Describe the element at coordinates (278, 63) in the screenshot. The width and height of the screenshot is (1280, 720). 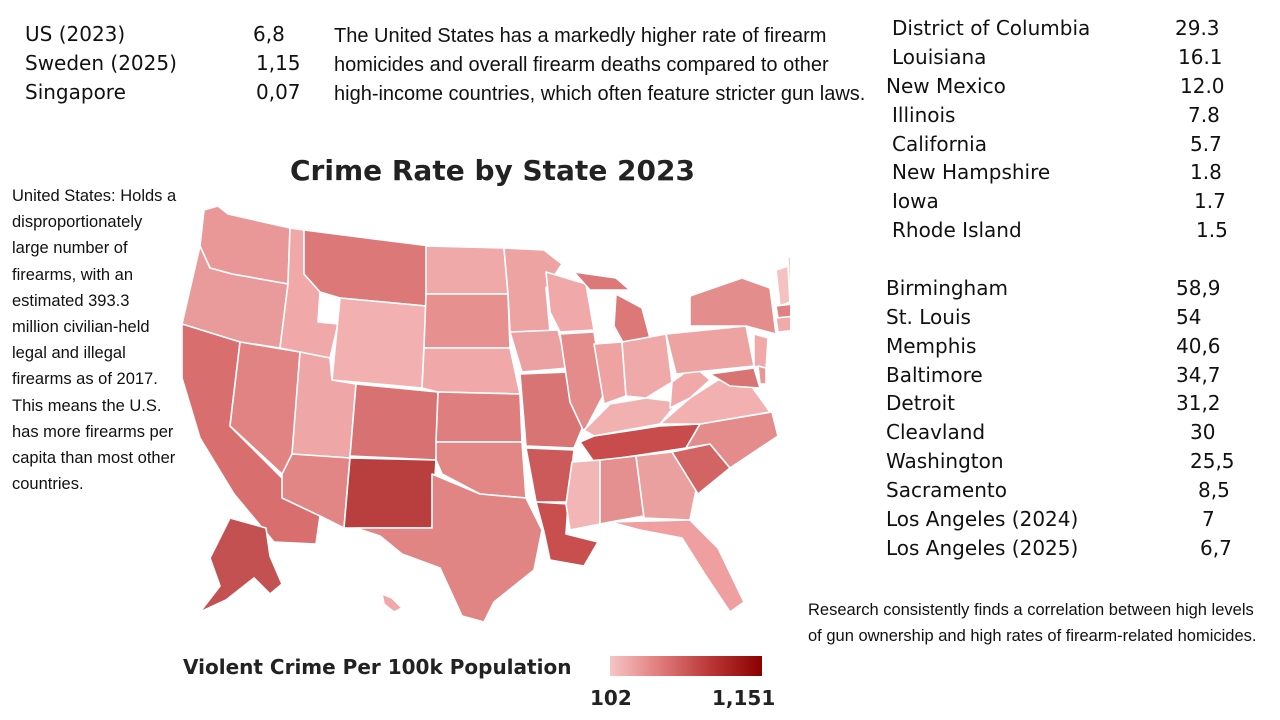
I see `country-value: 1,15` at that location.